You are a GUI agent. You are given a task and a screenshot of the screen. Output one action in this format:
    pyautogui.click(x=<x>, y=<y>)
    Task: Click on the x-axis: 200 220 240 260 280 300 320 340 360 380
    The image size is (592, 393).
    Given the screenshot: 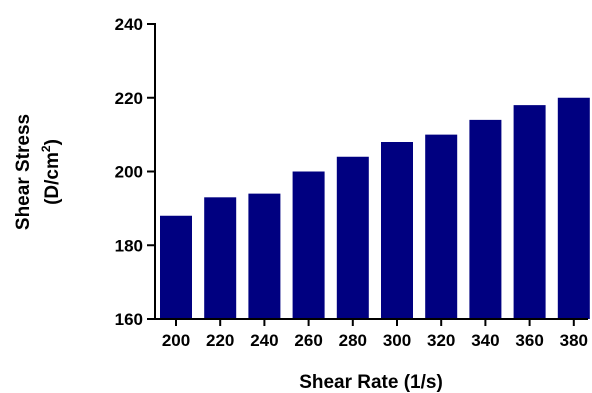 What is the action you would take?
    pyautogui.click(x=371, y=334)
    